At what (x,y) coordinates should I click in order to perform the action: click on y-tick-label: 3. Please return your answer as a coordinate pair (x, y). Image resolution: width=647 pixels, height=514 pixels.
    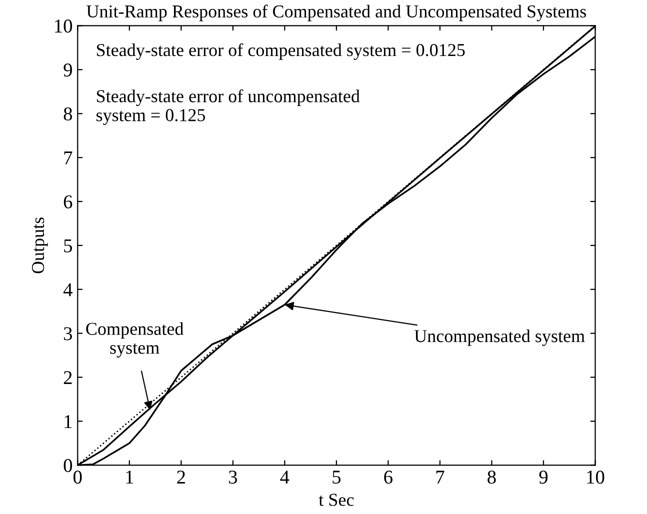
    Looking at the image, I should click on (68, 333).